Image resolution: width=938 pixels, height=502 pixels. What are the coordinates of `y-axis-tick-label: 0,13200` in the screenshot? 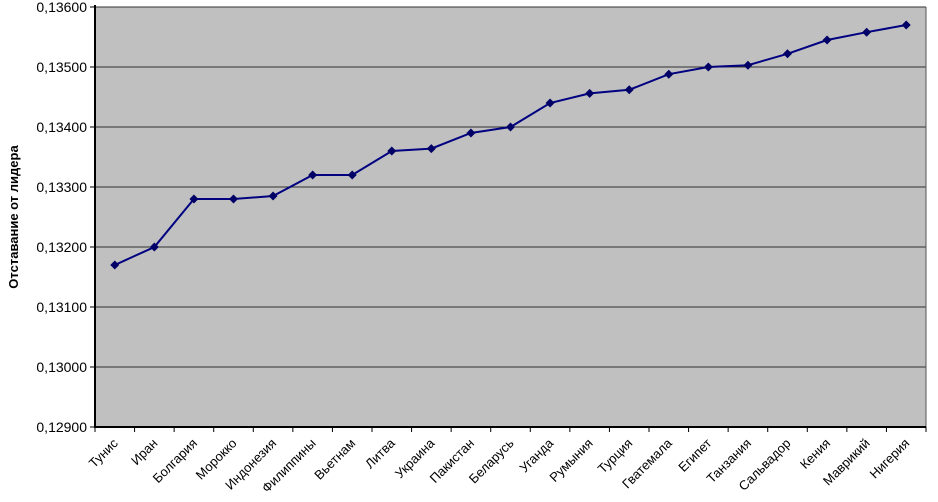 It's located at (61, 247).